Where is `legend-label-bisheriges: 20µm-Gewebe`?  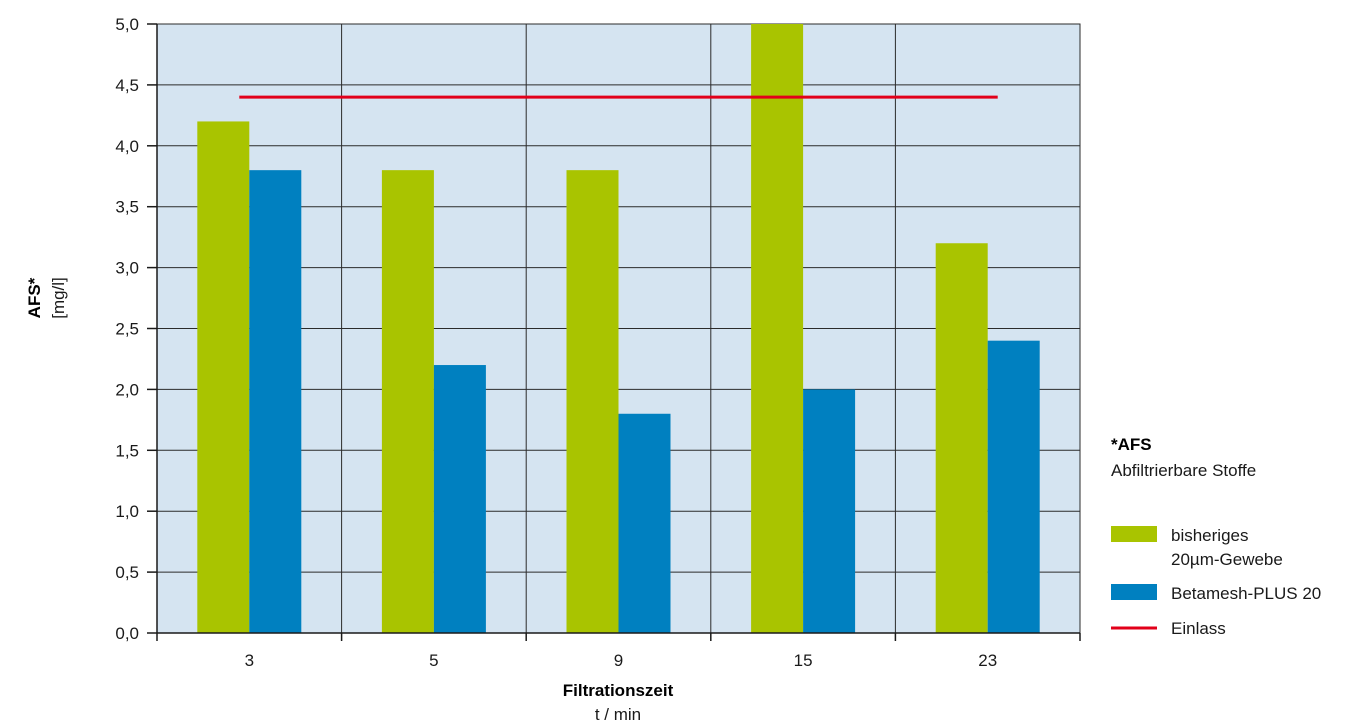 legend-label-bisheriges: 20µm-Gewebe is located at coordinates (1227, 559).